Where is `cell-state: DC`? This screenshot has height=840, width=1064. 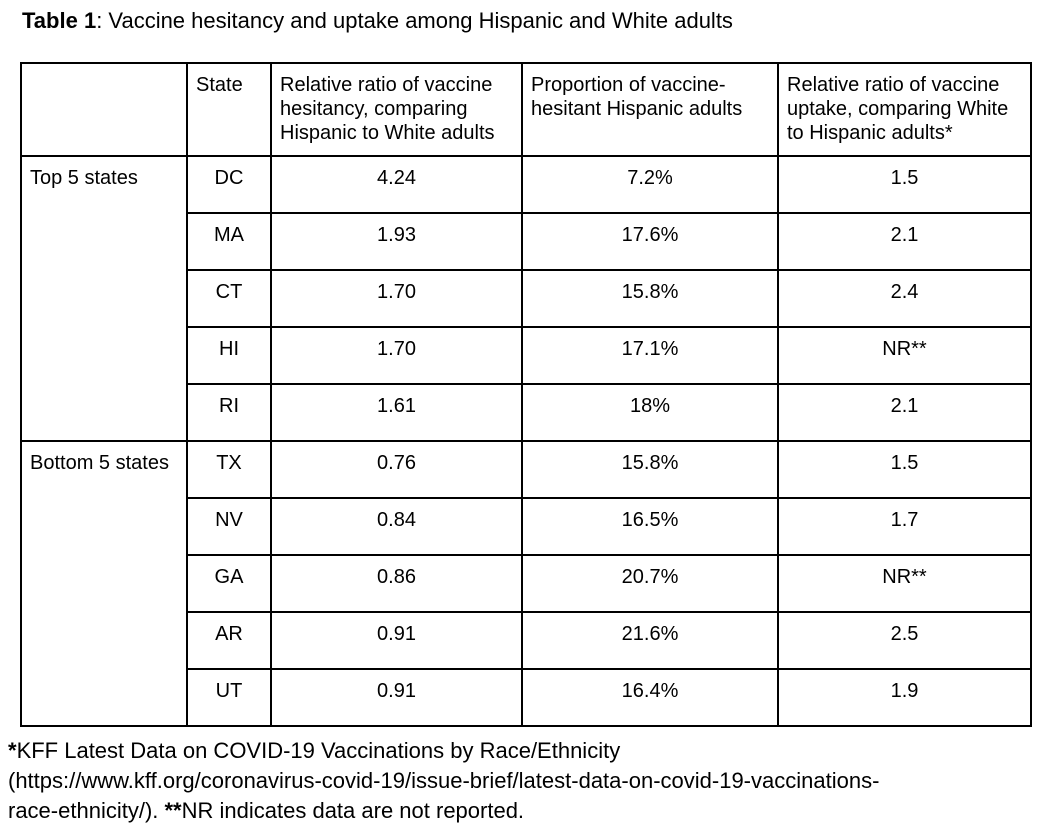
cell-state: DC is located at coordinates (229, 184).